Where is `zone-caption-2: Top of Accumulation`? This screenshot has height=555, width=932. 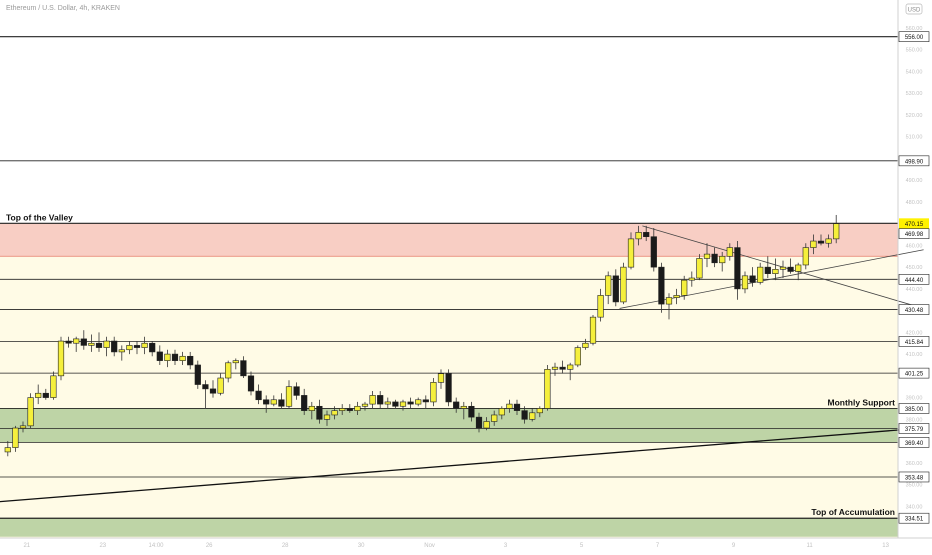
zone-caption-2: Top of Accumulation is located at coordinates (853, 512).